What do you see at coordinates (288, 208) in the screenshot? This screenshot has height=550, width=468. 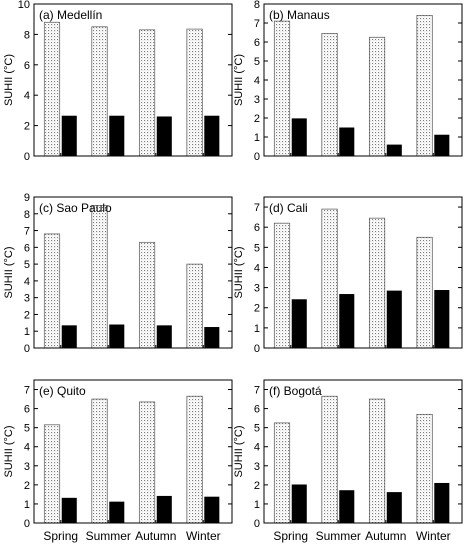 I see `panel-title: (d) Cali` at bounding box center [288, 208].